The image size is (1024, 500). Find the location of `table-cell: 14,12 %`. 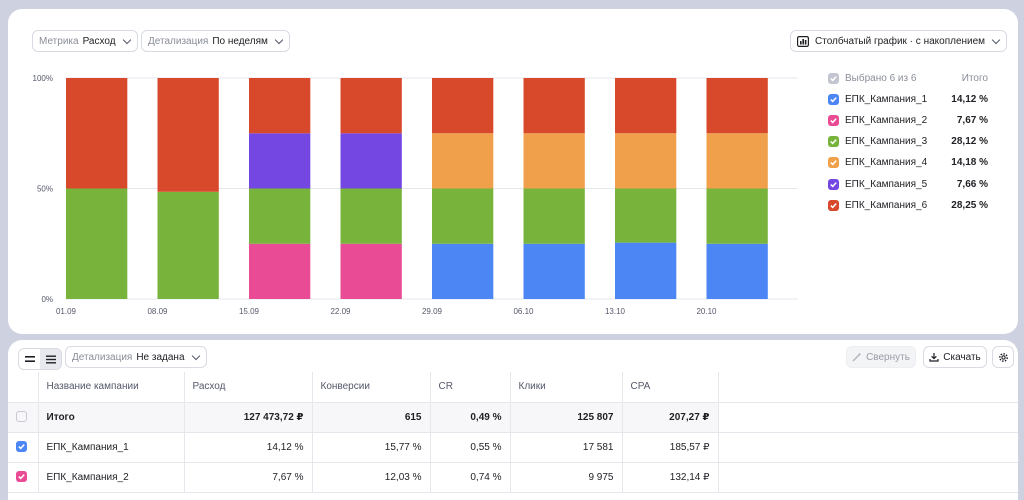

table-cell: 14,12 % is located at coordinates (248, 447).